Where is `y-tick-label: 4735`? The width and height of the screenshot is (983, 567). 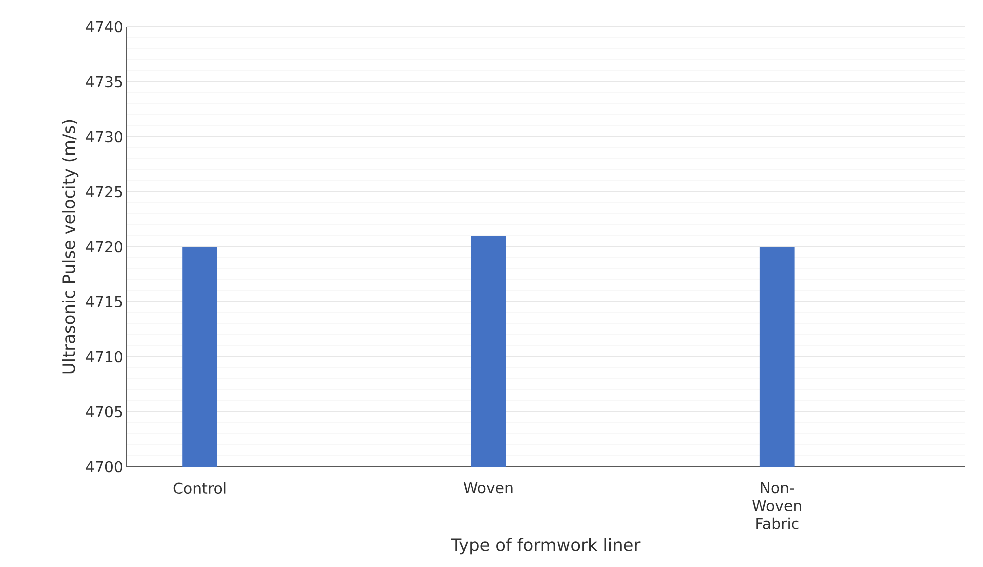
y-tick-label: 4735 is located at coordinates (104, 82).